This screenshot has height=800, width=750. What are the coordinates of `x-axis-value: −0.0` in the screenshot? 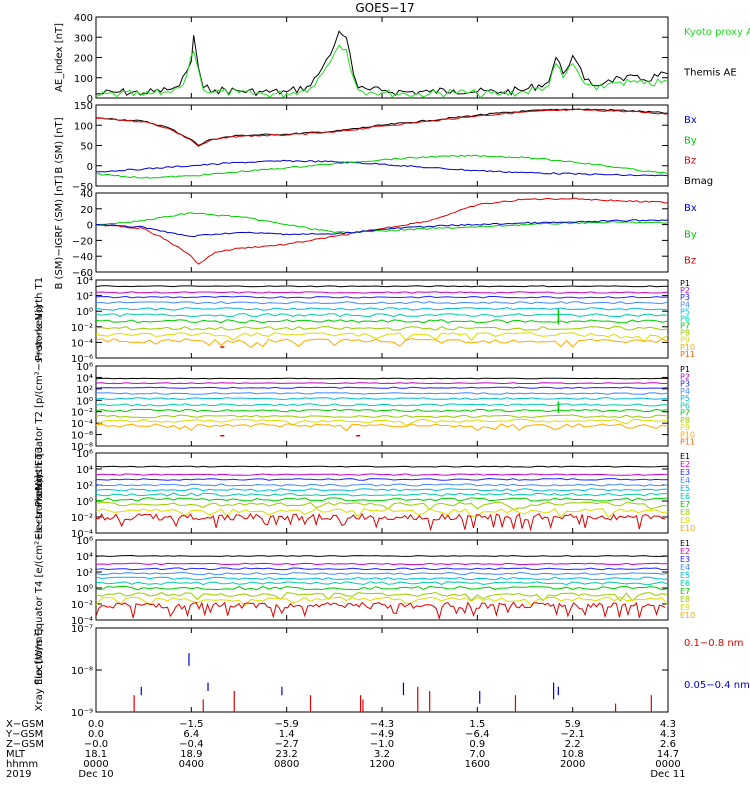 It's located at (96, 744).